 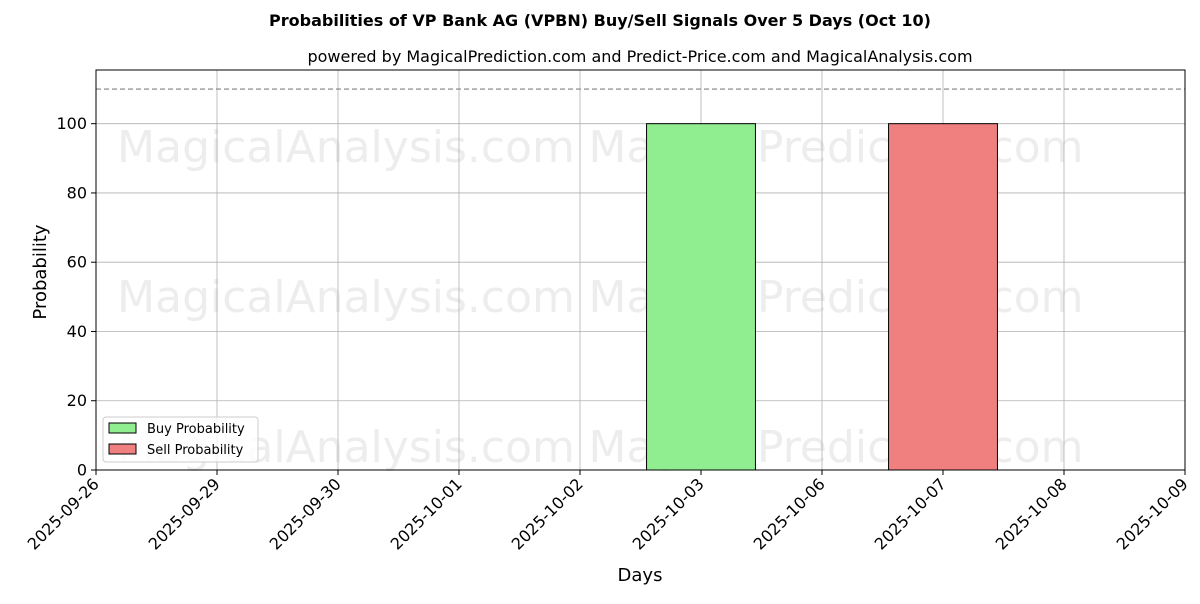 What do you see at coordinates (640, 575) in the screenshot?
I see `x-axis-label: Days` at bounding box center [640, 575].